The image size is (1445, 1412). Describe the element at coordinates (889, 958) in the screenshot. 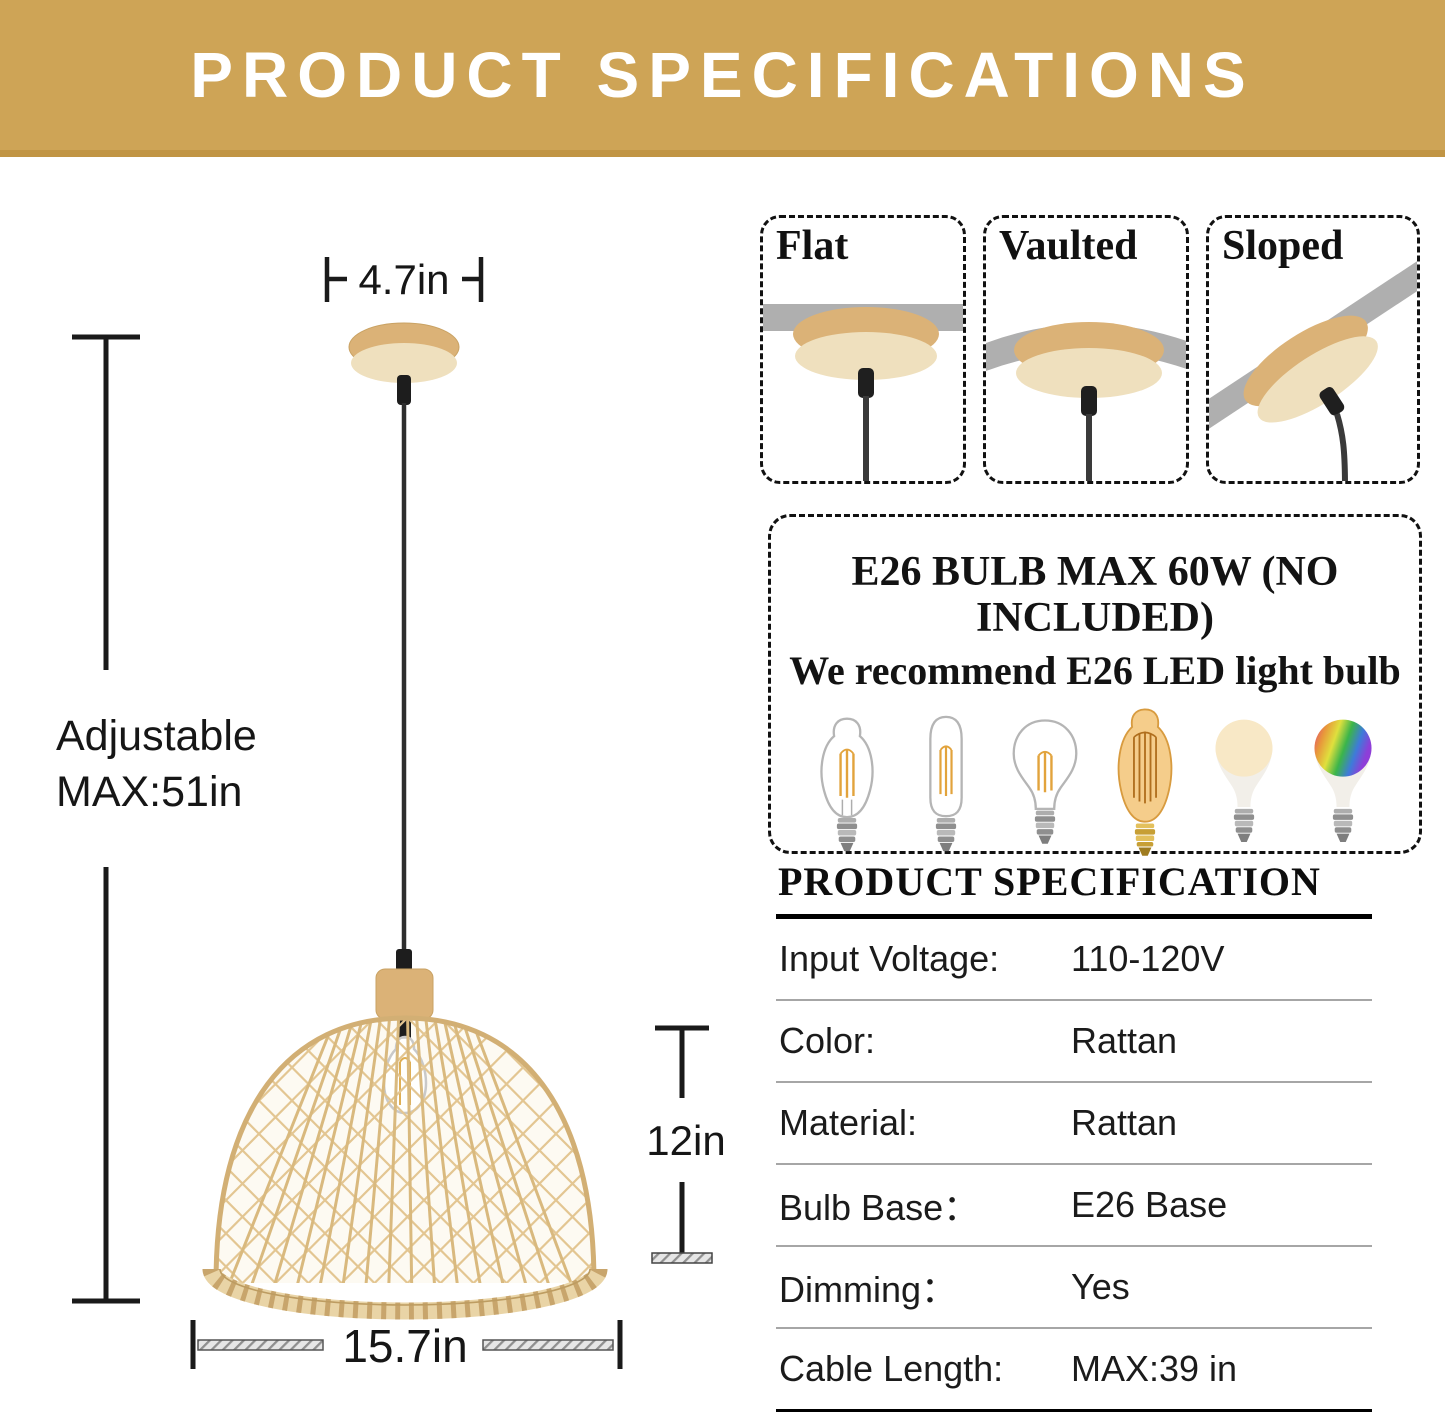

I see `spec-label: Input Voltage:` at that location.